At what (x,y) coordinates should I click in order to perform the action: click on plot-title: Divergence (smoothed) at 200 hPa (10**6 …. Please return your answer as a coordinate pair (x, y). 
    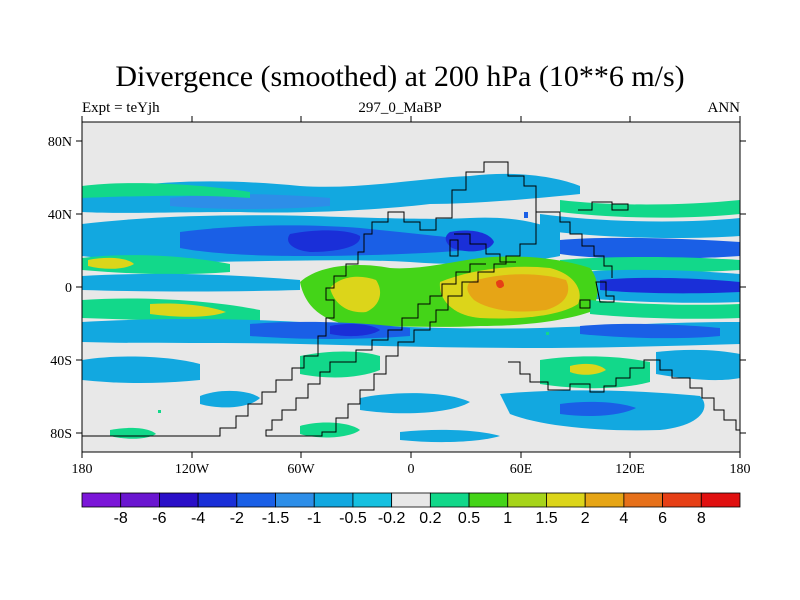
    Looking at the image, I should click on (400, 76).